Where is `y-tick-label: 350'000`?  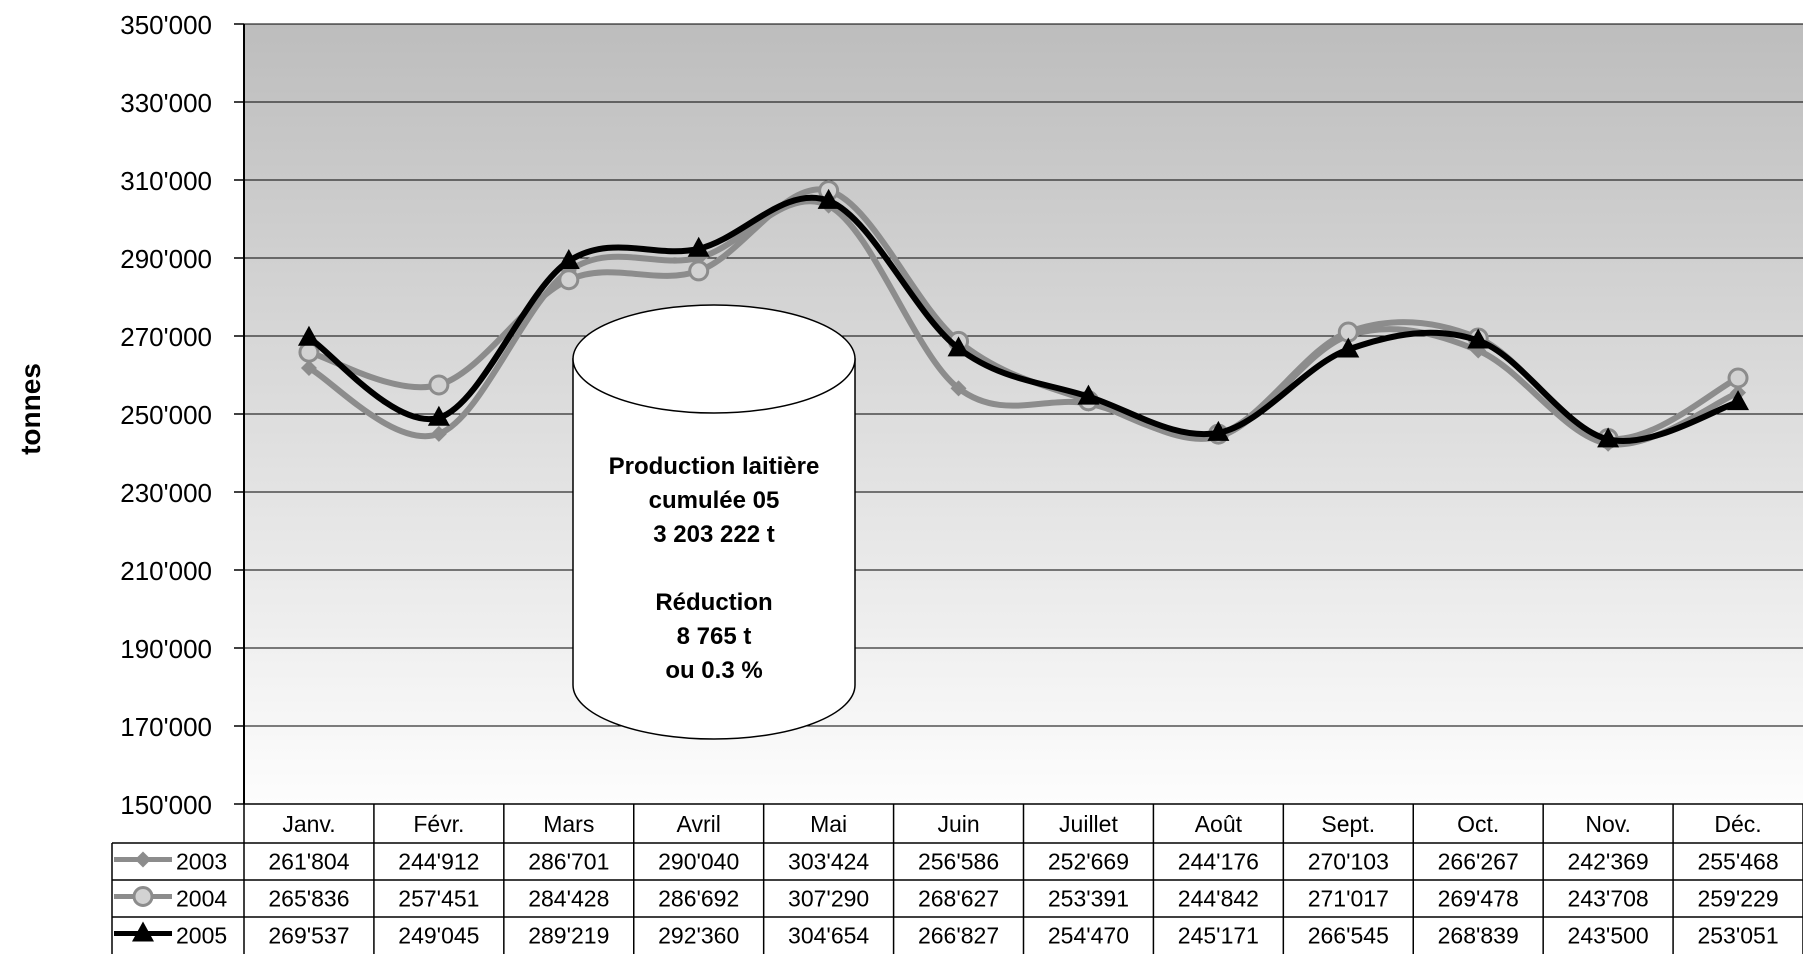 y-tick-label: 350'000 is located at coordinates (166, 25).